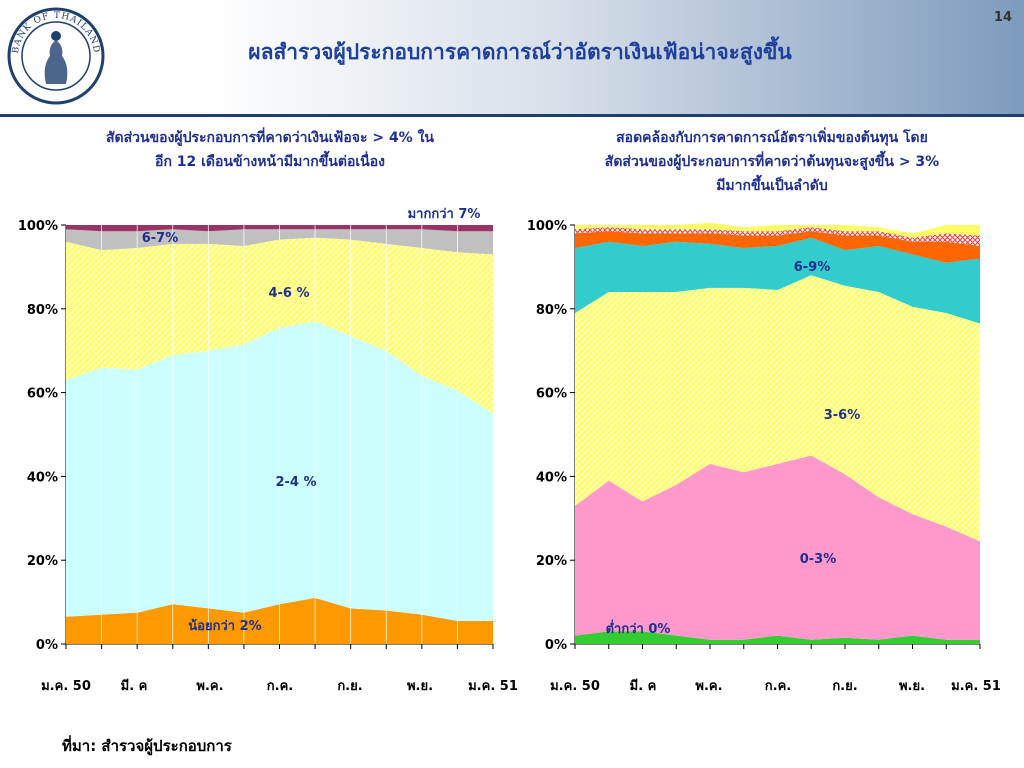  Describe the element at coordinates (812, 267) in the screenshot. I see `right-chart-label-s69: 6-9%` at that location.